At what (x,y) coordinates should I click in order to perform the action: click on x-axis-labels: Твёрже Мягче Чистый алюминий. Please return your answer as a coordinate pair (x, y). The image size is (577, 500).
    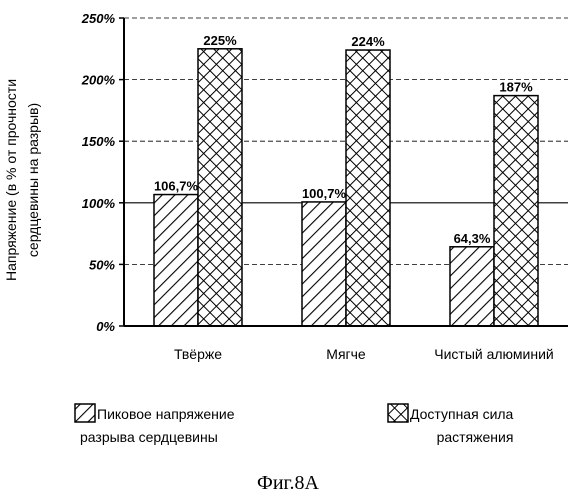
    Looking at the image, I should click on (364, 354).